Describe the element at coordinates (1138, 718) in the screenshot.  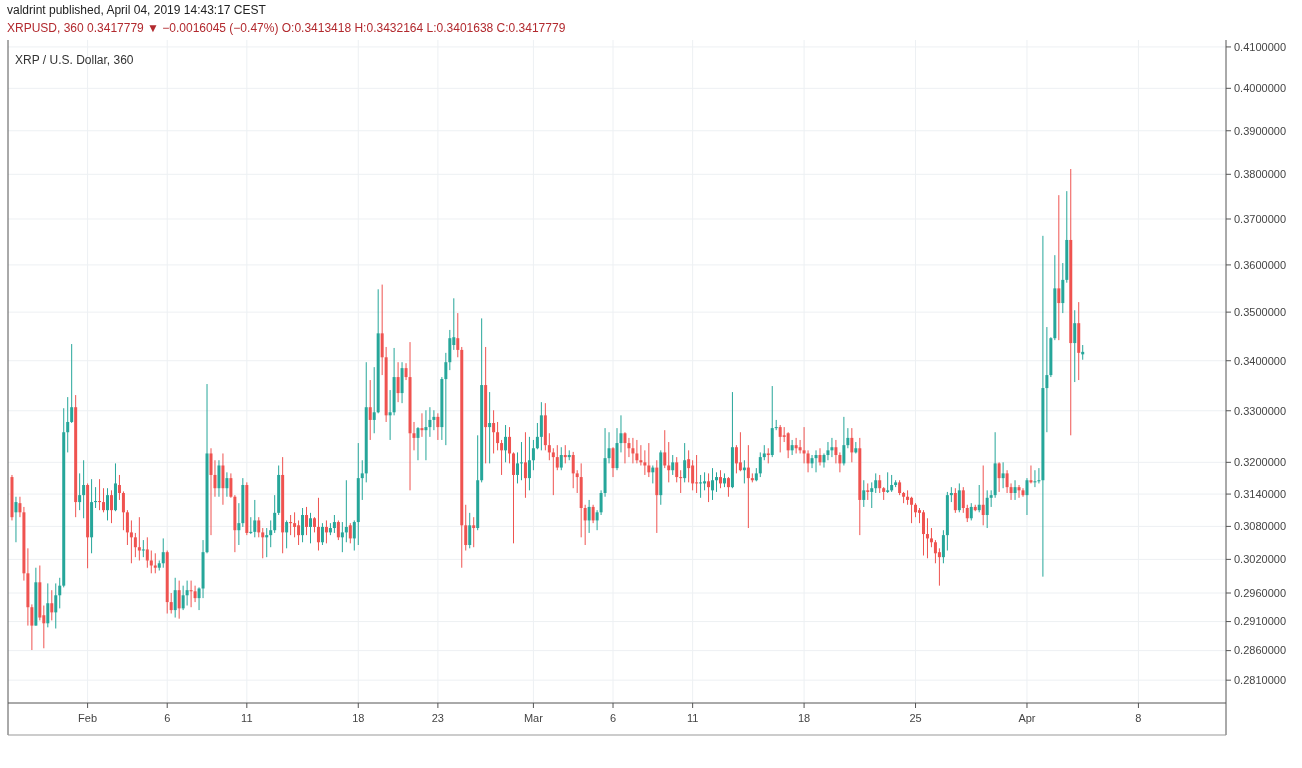
I see `x-tick-label: 8` at that location.